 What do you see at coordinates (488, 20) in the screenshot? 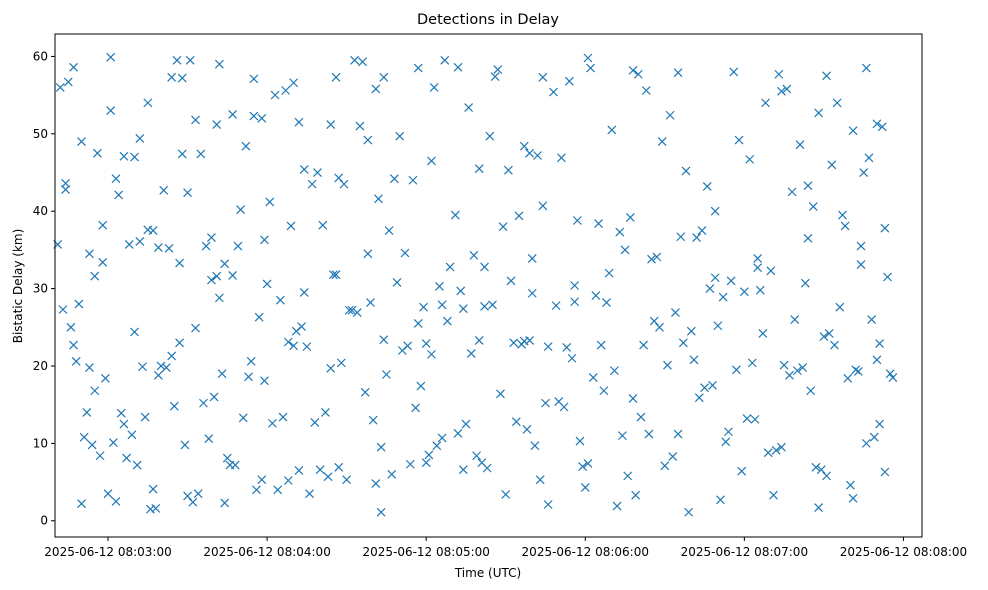
I see `chart-title: Detections in Delay` at bounding box center [488, 20].